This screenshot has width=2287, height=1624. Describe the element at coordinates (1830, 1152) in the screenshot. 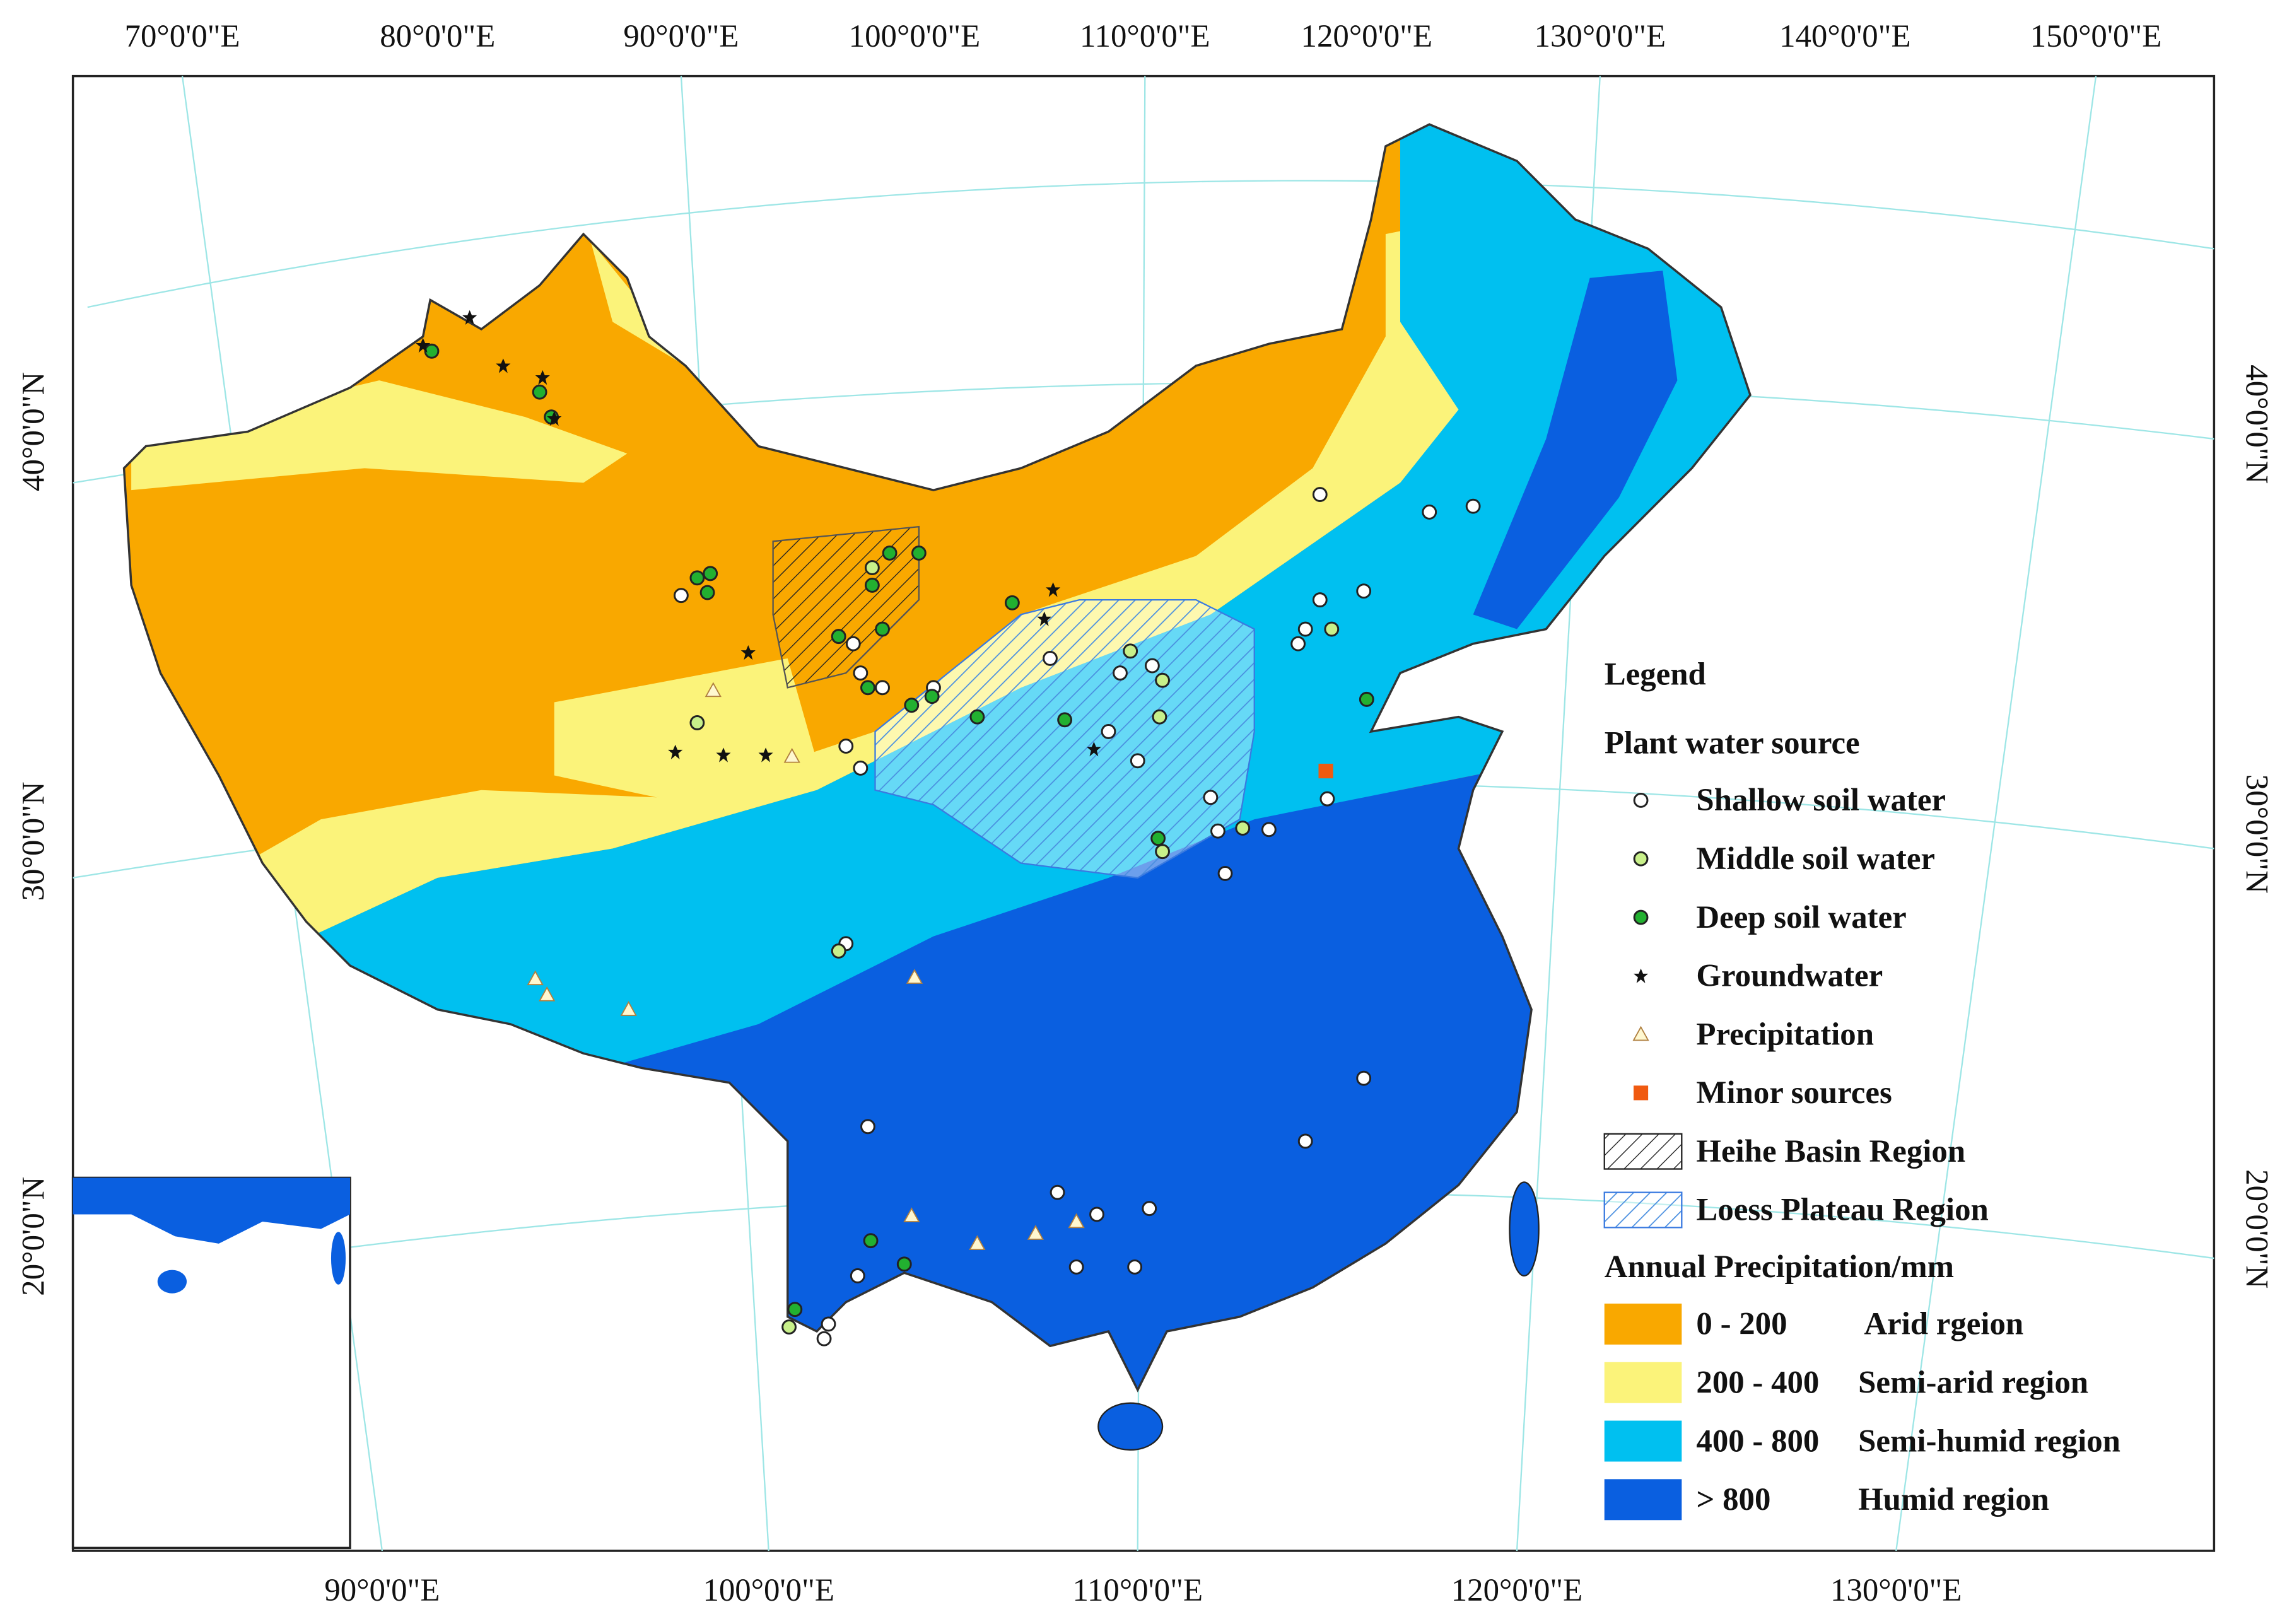

I see `legend-region-label: Heihe Basin Region` at that location.